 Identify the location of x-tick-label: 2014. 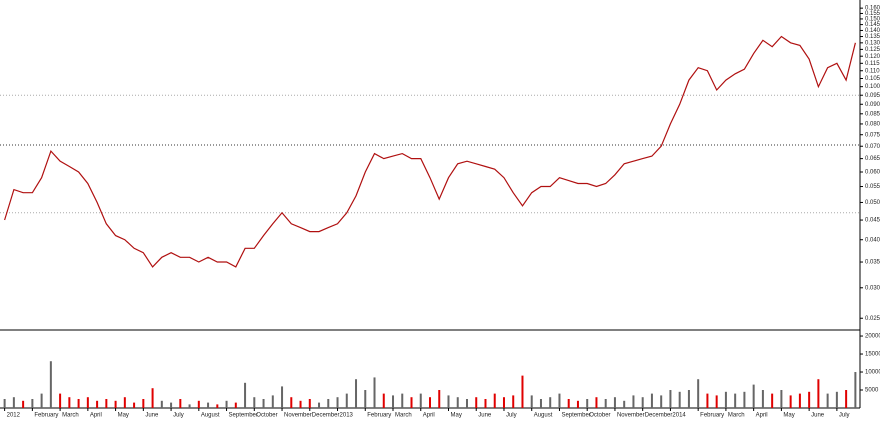
(679, 416).